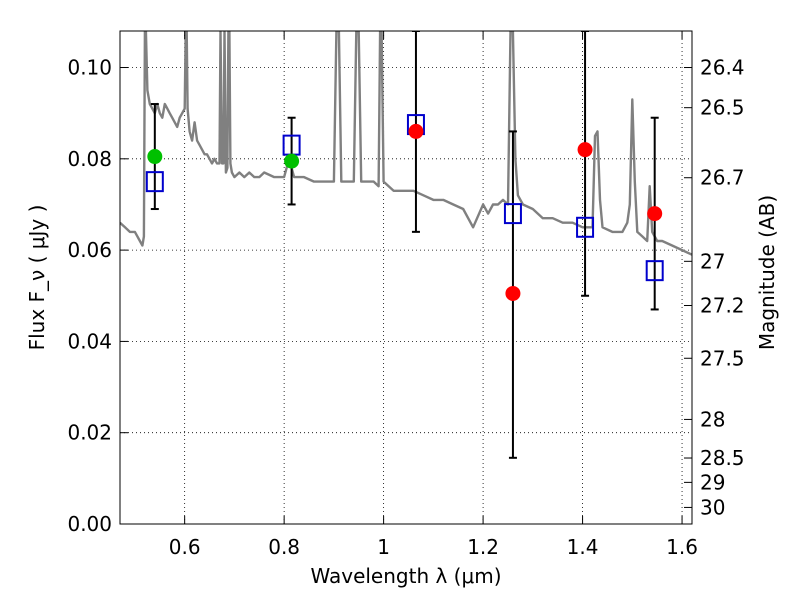 The width and height of the screenshot is (800, 600). What do you see at coordinates (185, 547) in the screenshot?
I see `x-tick-label: 0.6` at bounding box center [185, 547].